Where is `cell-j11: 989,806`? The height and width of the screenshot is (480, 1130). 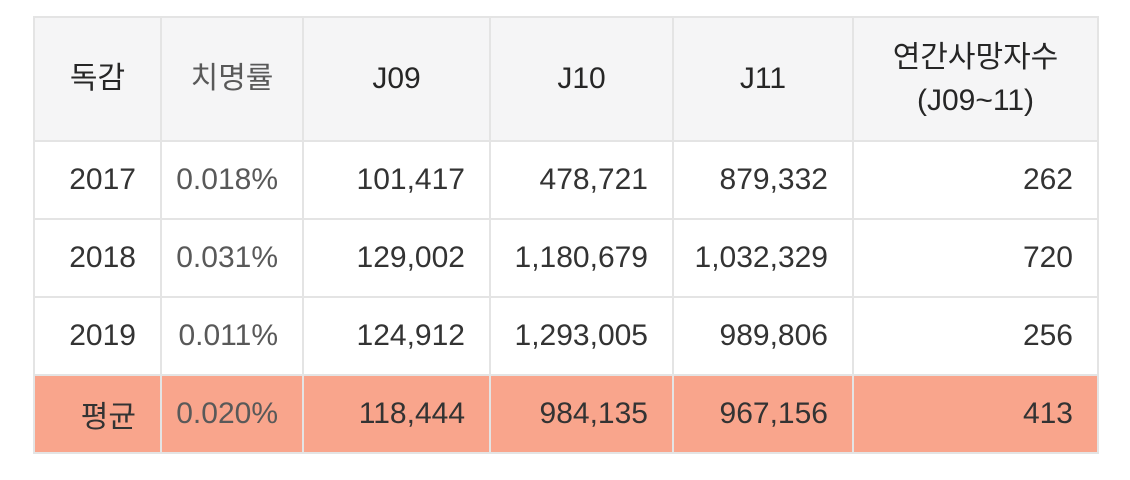 cell-j11: 989,806 is located at coordinates (763, 336).